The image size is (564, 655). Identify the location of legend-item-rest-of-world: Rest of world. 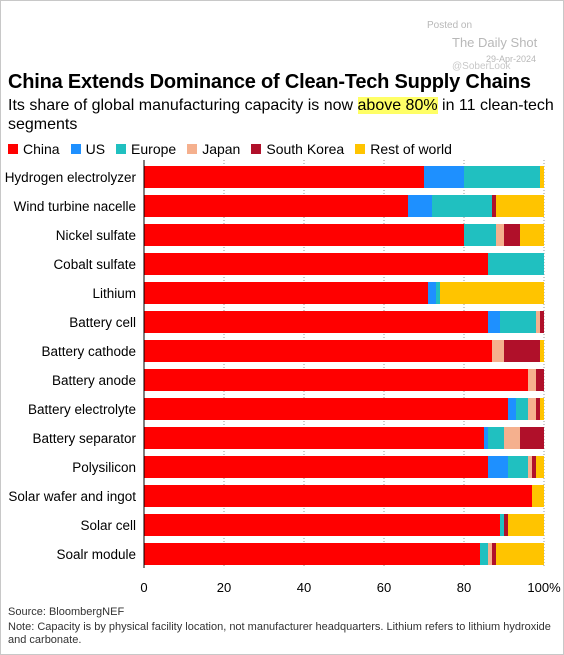
(403, 149).